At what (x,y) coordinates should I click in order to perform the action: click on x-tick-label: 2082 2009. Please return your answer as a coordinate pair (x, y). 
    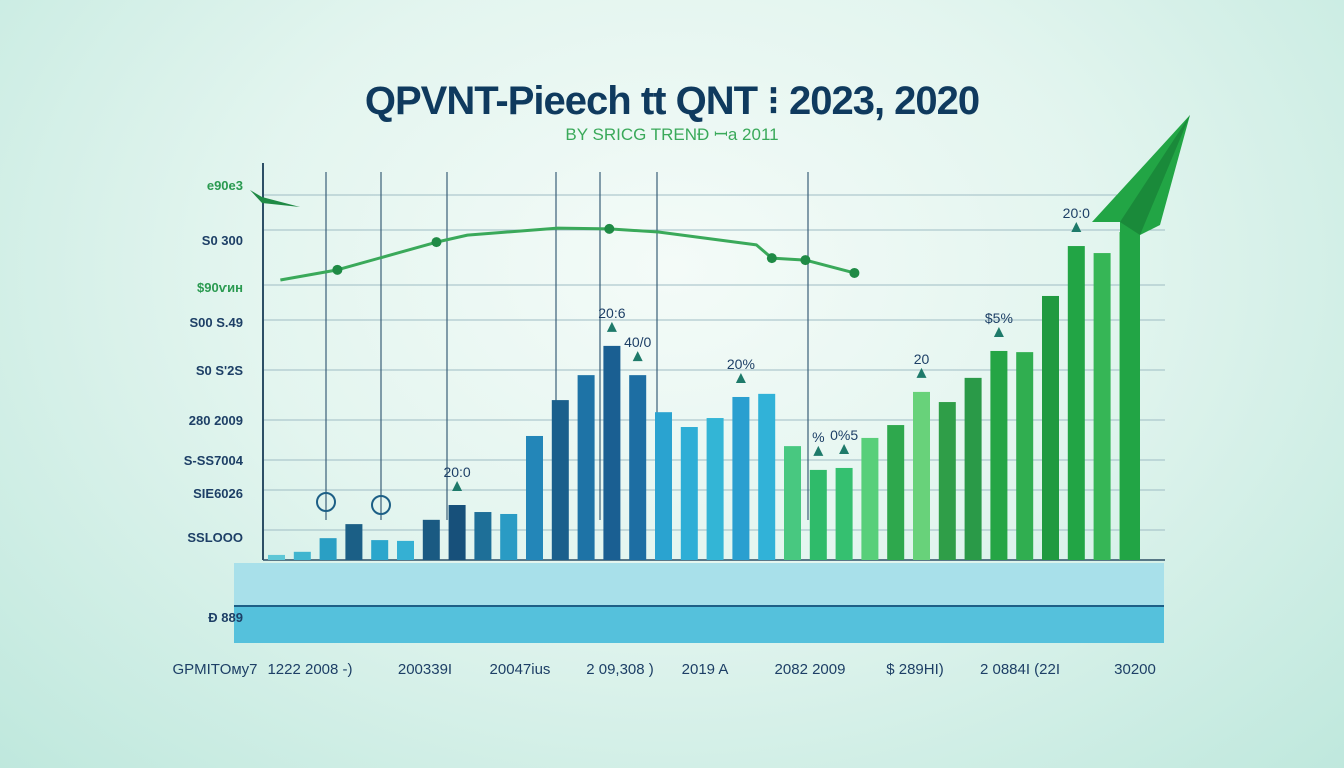
    Looking at the image, I should click on (810, 669).